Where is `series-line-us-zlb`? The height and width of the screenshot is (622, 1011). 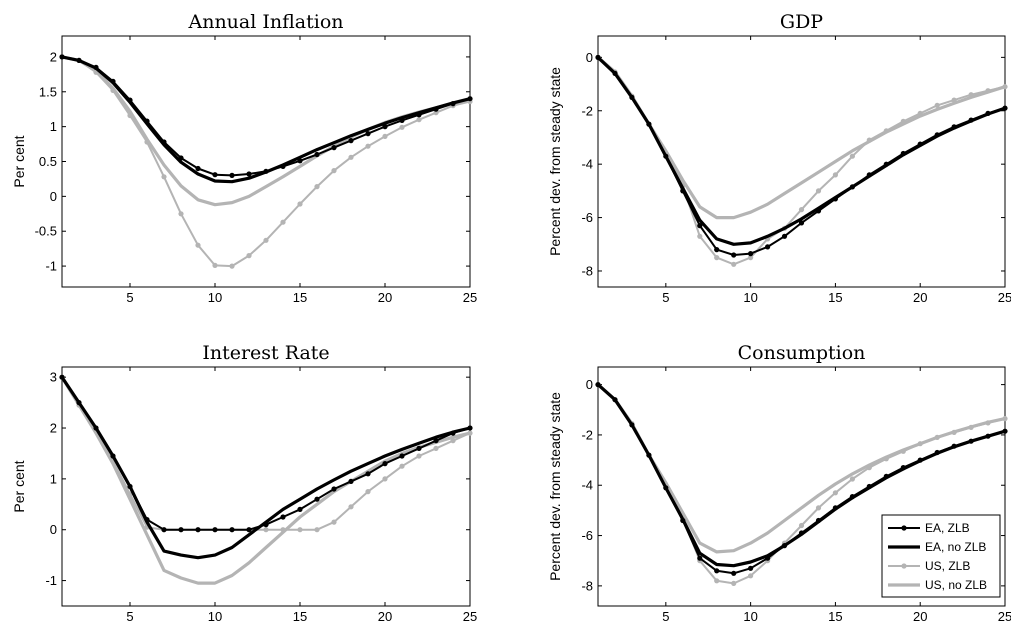 series-line-us-zlb is located at coordinates (801, 161).